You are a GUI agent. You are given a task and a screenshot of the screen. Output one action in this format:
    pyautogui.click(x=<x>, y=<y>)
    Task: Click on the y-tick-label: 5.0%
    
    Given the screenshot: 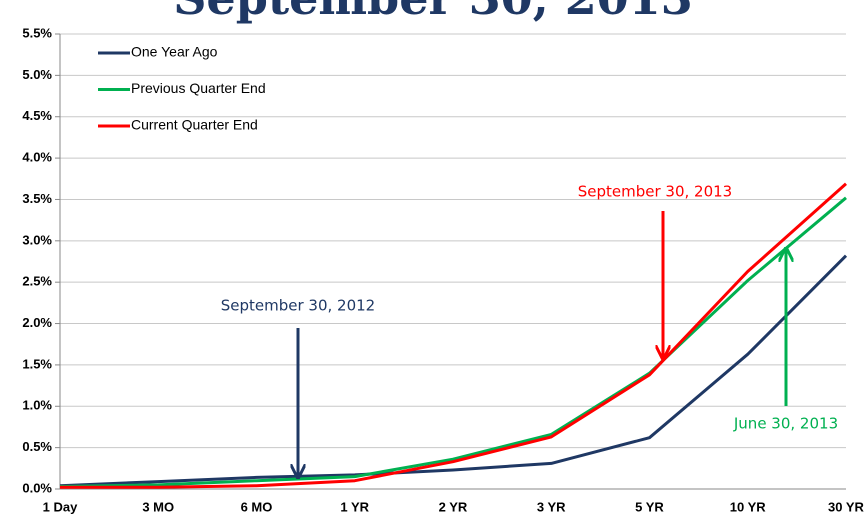 What is the action you would take?
    pyautogui.click(x=37, y=74)
    